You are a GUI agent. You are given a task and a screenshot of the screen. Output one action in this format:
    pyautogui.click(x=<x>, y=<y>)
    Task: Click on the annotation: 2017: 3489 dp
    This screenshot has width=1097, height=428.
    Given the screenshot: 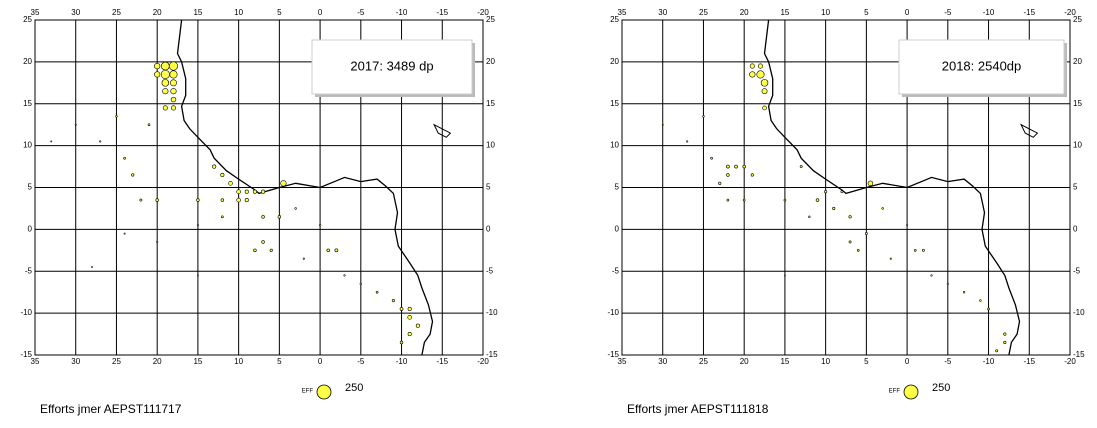 What is the action you would take?
    pyautogui.click(x=391, y=65)
    